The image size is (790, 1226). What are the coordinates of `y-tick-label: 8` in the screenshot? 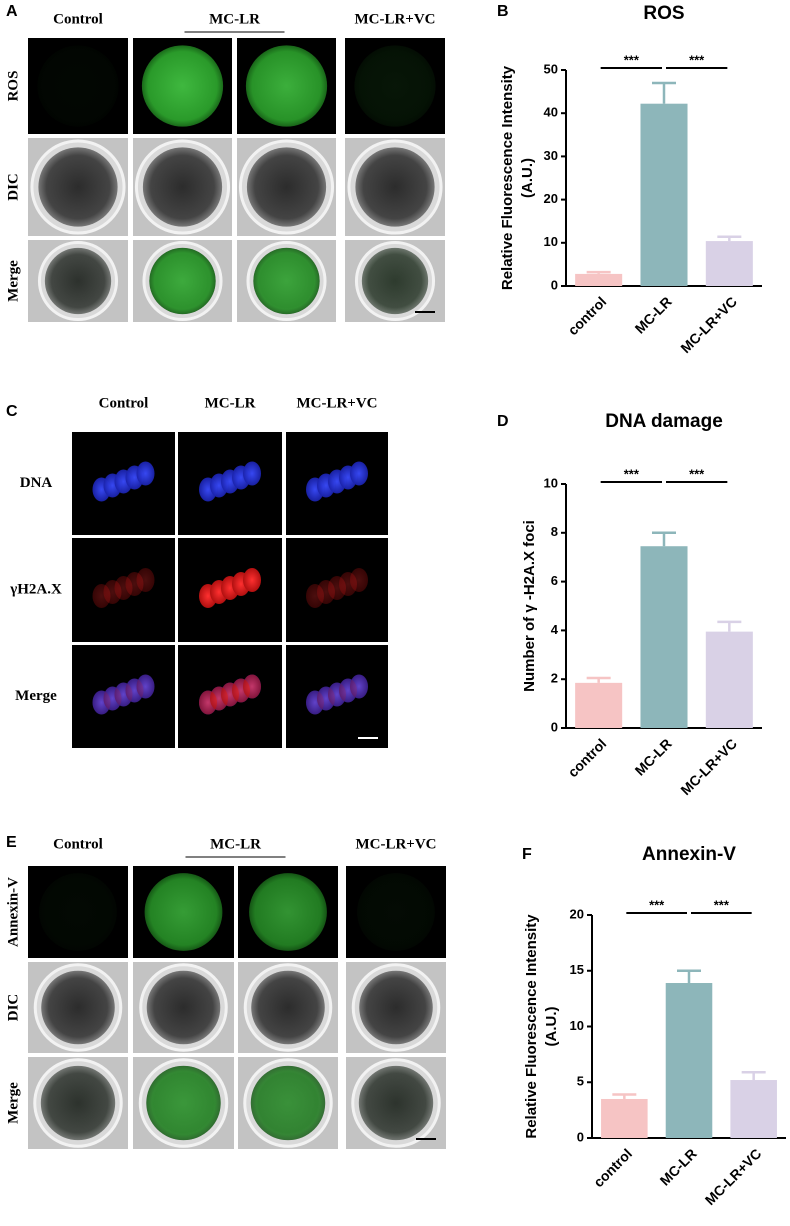 It's located at (554, 531).